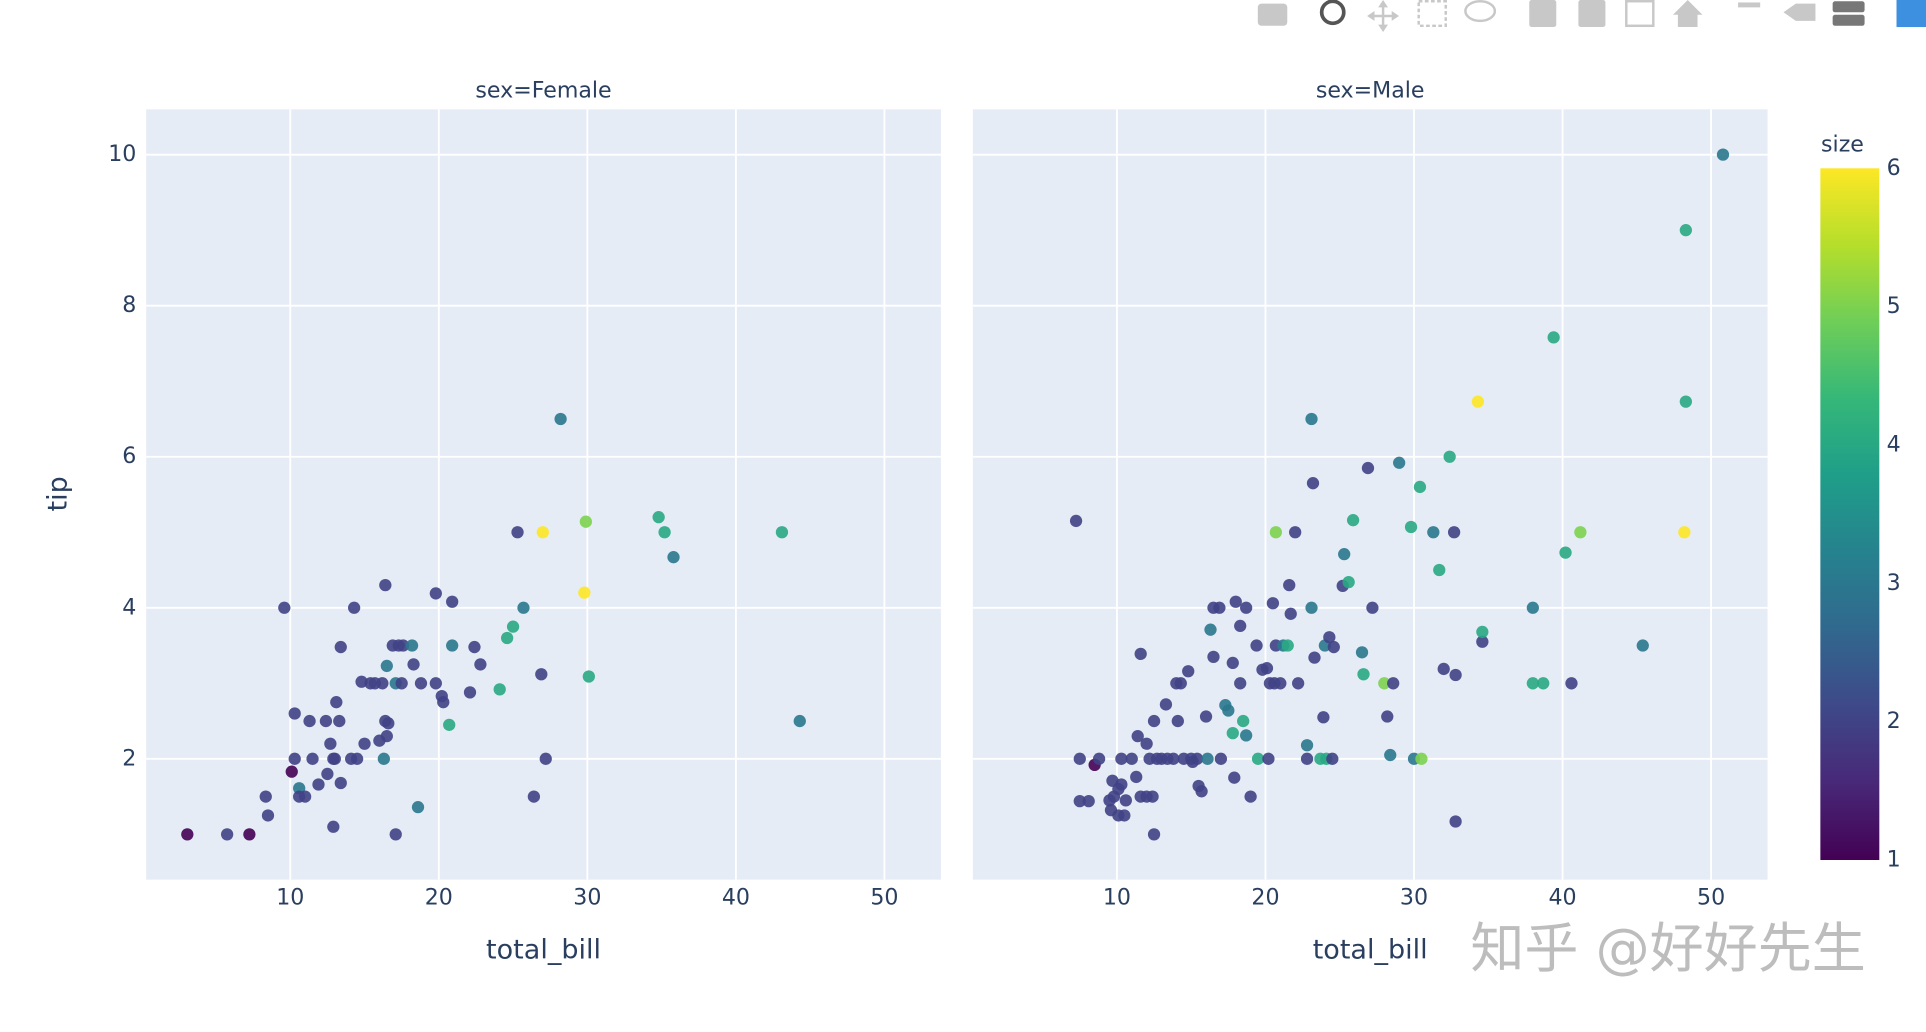 Image resolution: width=1926 pixels, height=1032 pixels. What do you see at coordinates (1667, 948) in the screenshot?
I see `watermark: 知乎 @好好先生` at bounding box center [1667, 948].